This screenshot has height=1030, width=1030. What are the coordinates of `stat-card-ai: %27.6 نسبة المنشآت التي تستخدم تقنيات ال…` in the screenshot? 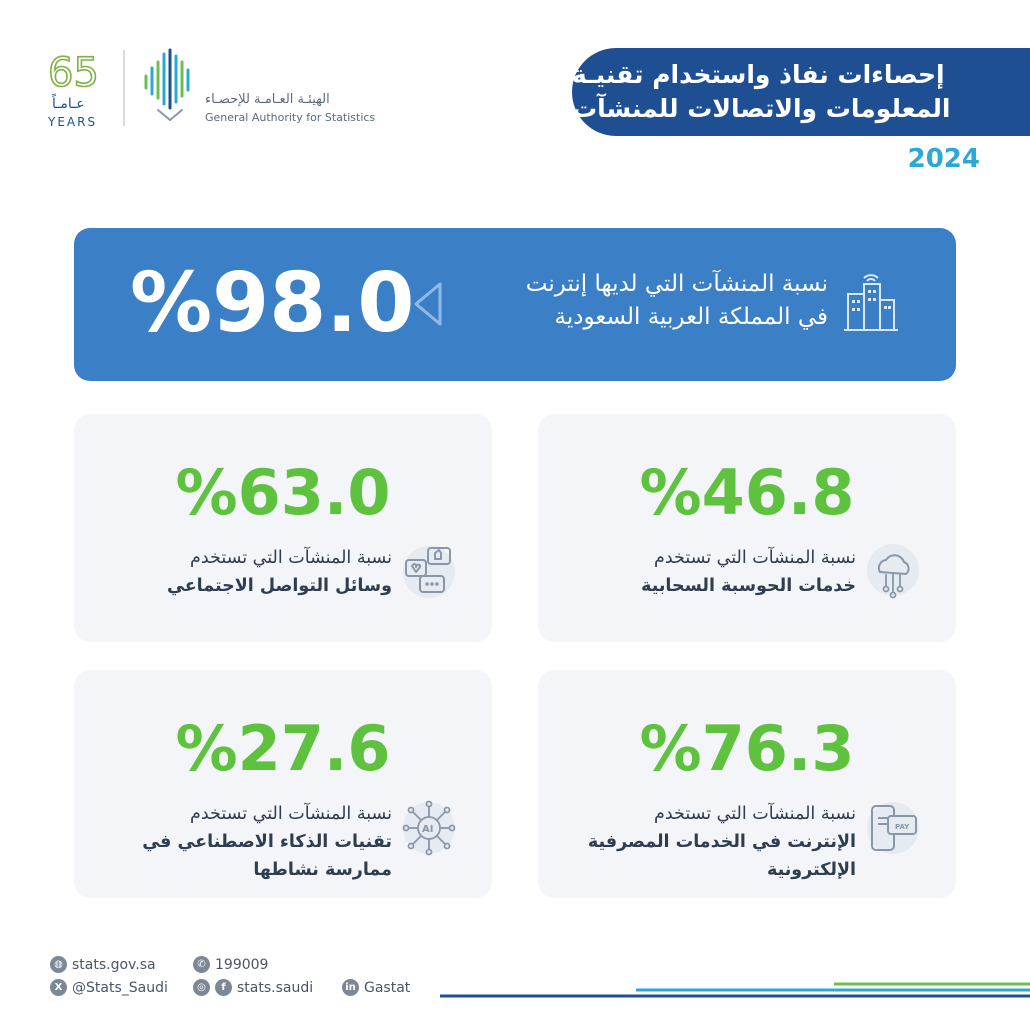 It's located at (283, 784).